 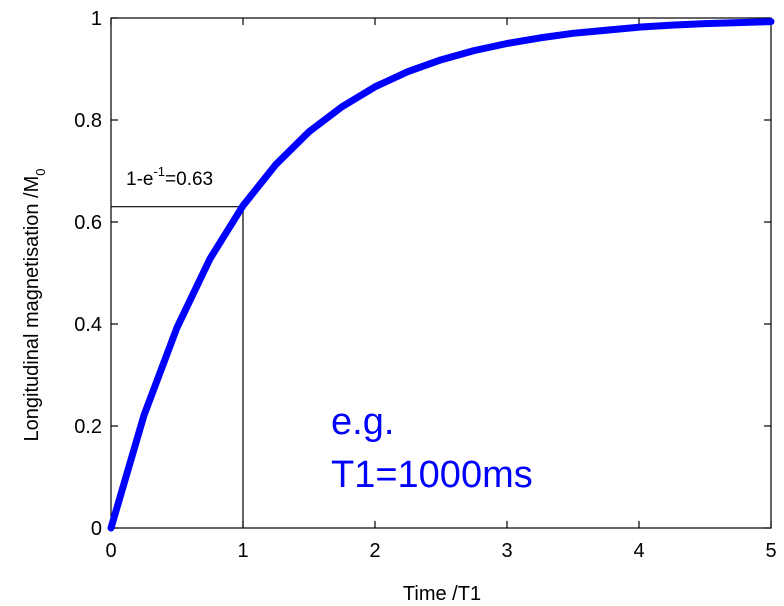 I want to click on example-note-line-2: T1=1000ms, so click(x=432, y=475).